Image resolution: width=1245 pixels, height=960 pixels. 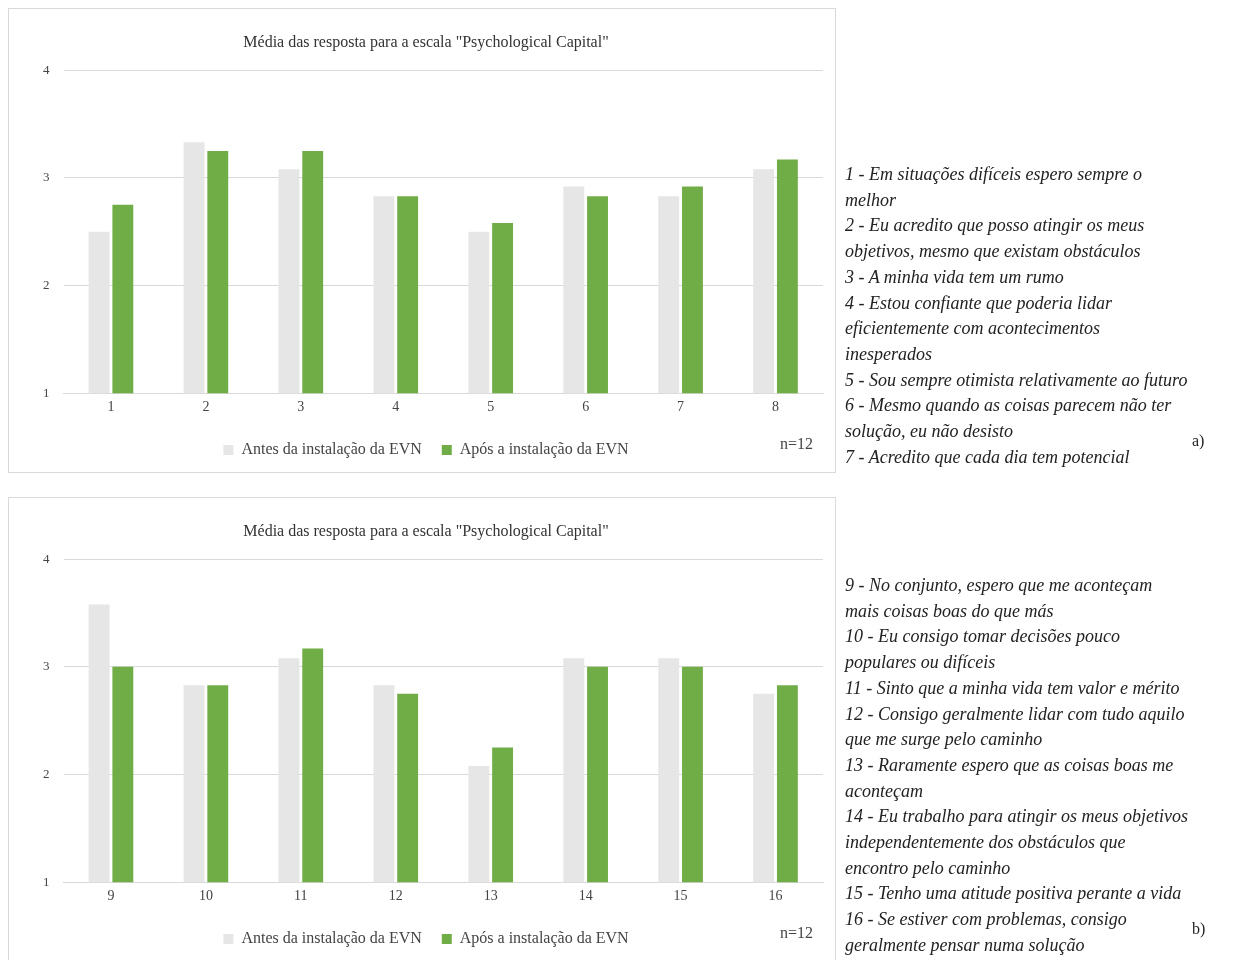 What do you see at coordinates (1199, 929) in the screenshot?
I see `text: b)` at bounding box center [1199, 929].